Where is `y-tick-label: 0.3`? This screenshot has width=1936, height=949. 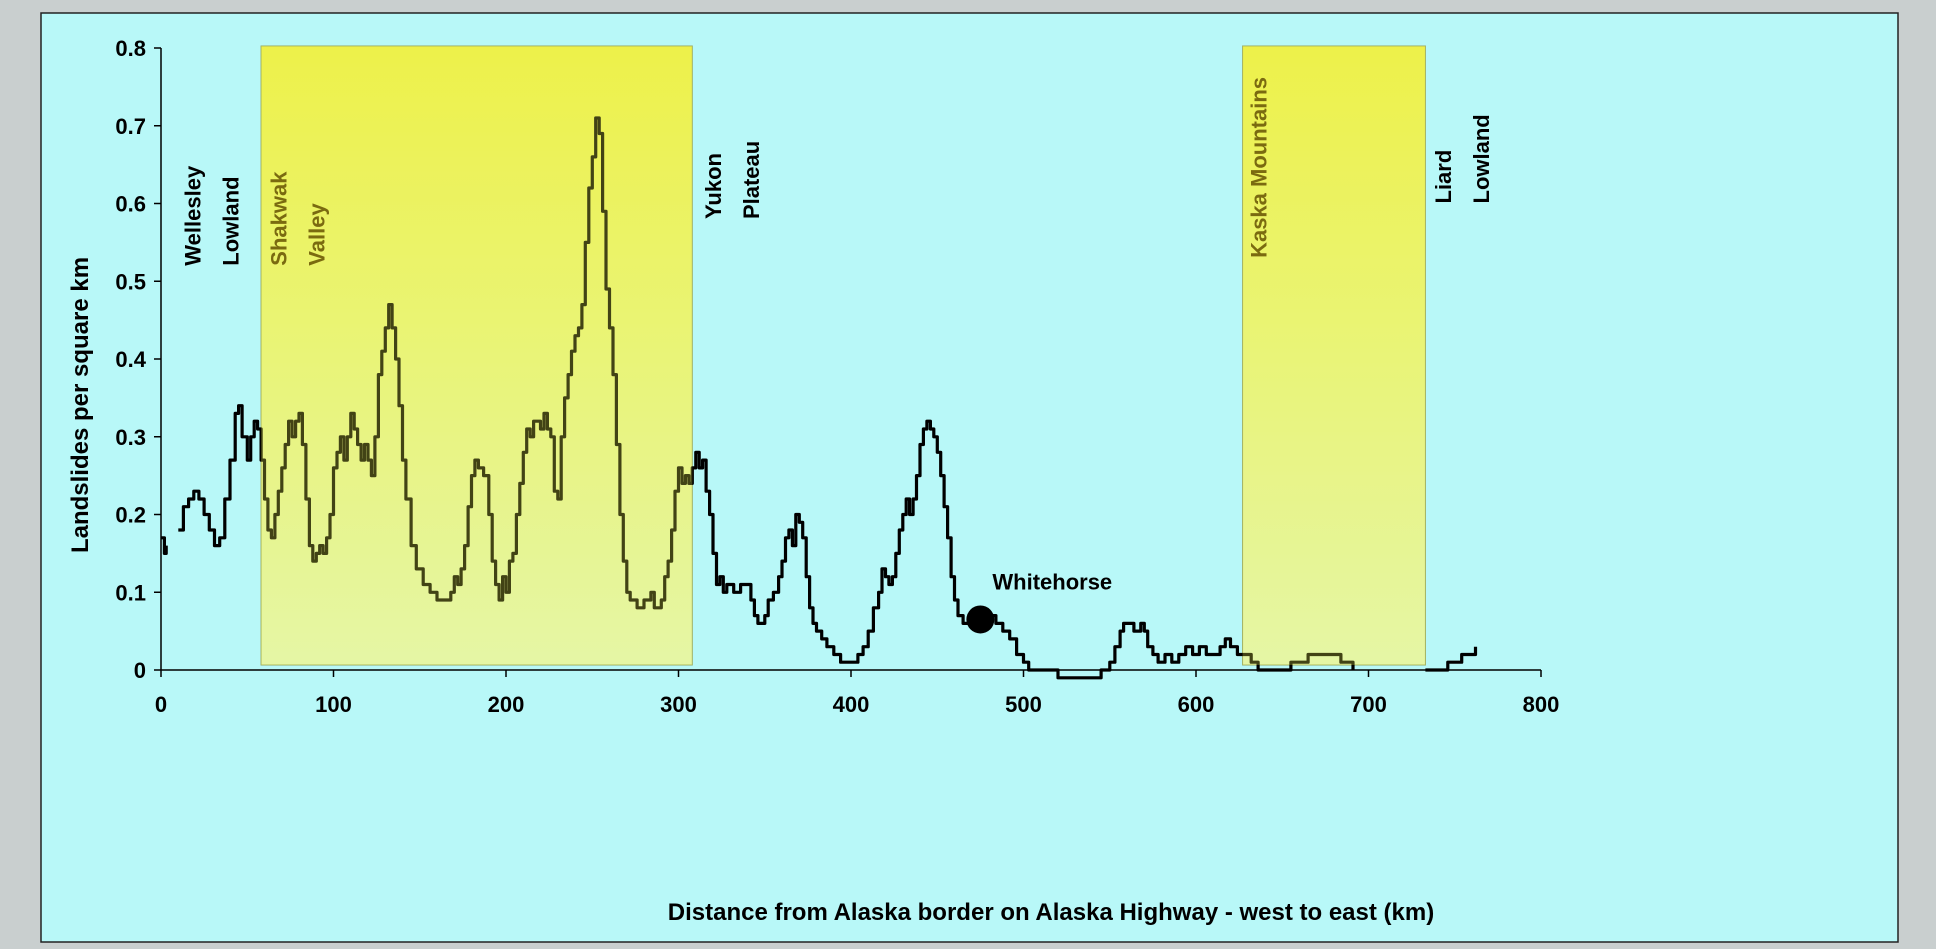 y-tick-label: 0.3 is located at coordinates (130, 437).